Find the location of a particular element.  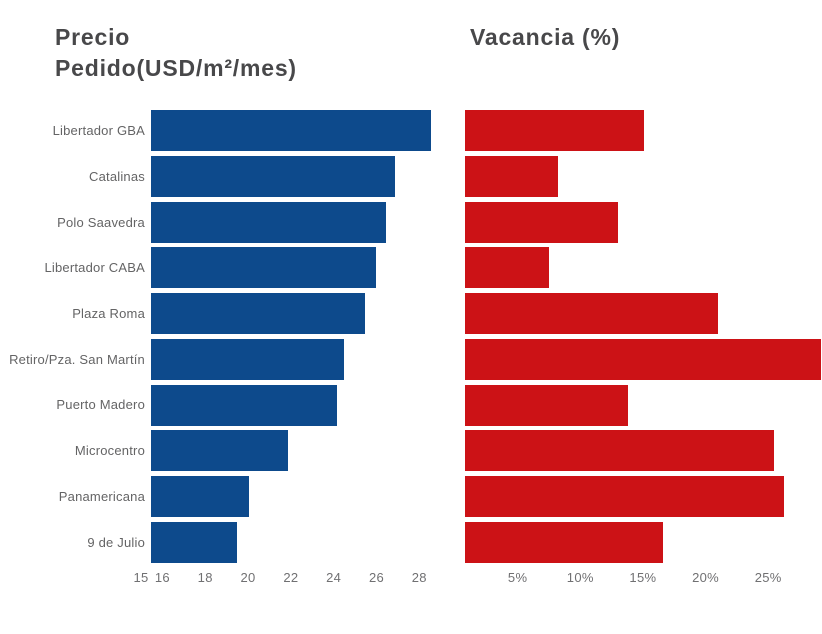

chart-row: Plaza Roma is located at coordinates (411, 314).